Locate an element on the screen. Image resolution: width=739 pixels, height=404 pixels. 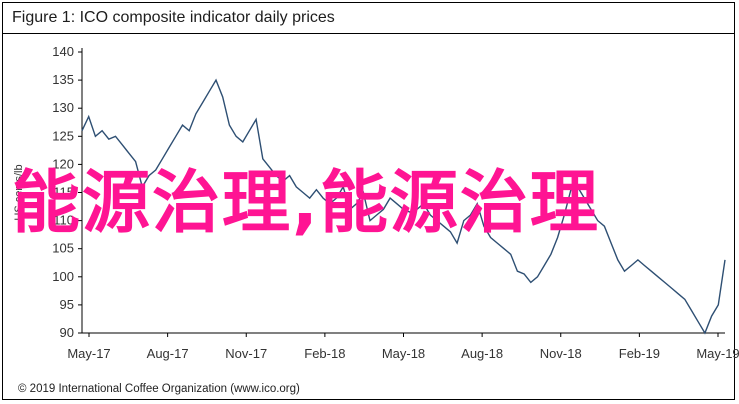
y-tick-label: 105 is located at coordinates (63, 248).